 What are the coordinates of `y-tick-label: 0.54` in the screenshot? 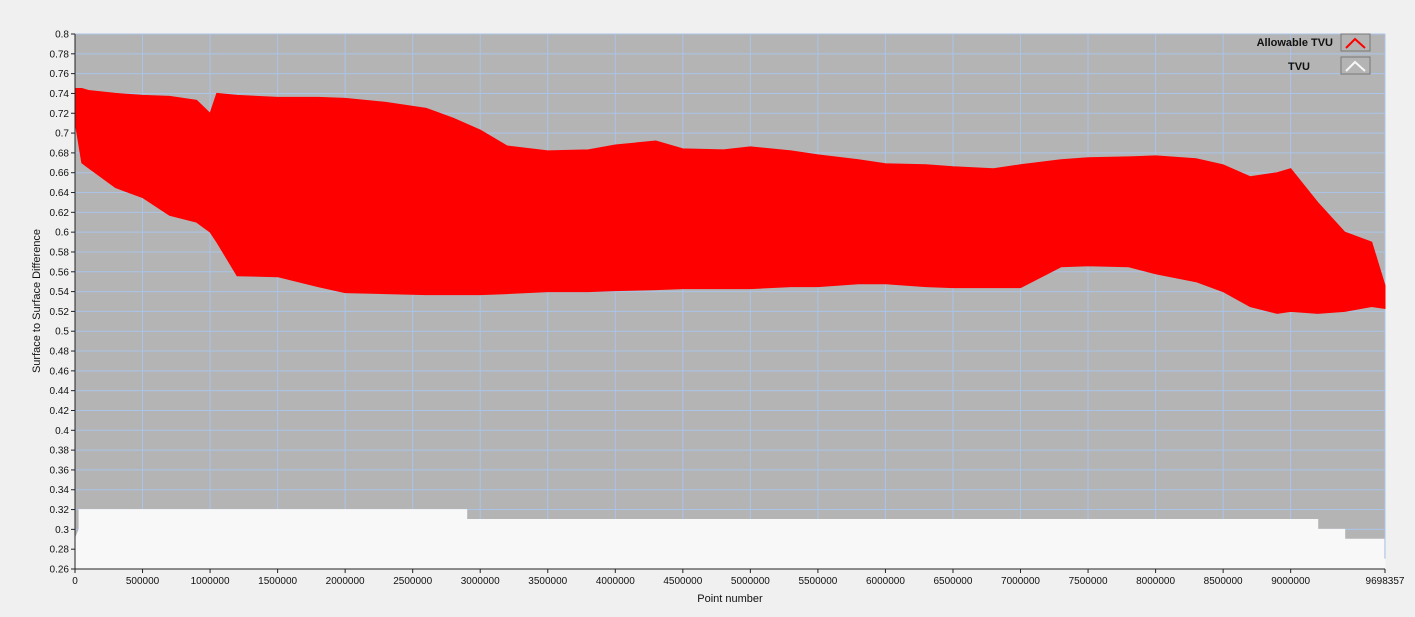 It's located at (60, 292).